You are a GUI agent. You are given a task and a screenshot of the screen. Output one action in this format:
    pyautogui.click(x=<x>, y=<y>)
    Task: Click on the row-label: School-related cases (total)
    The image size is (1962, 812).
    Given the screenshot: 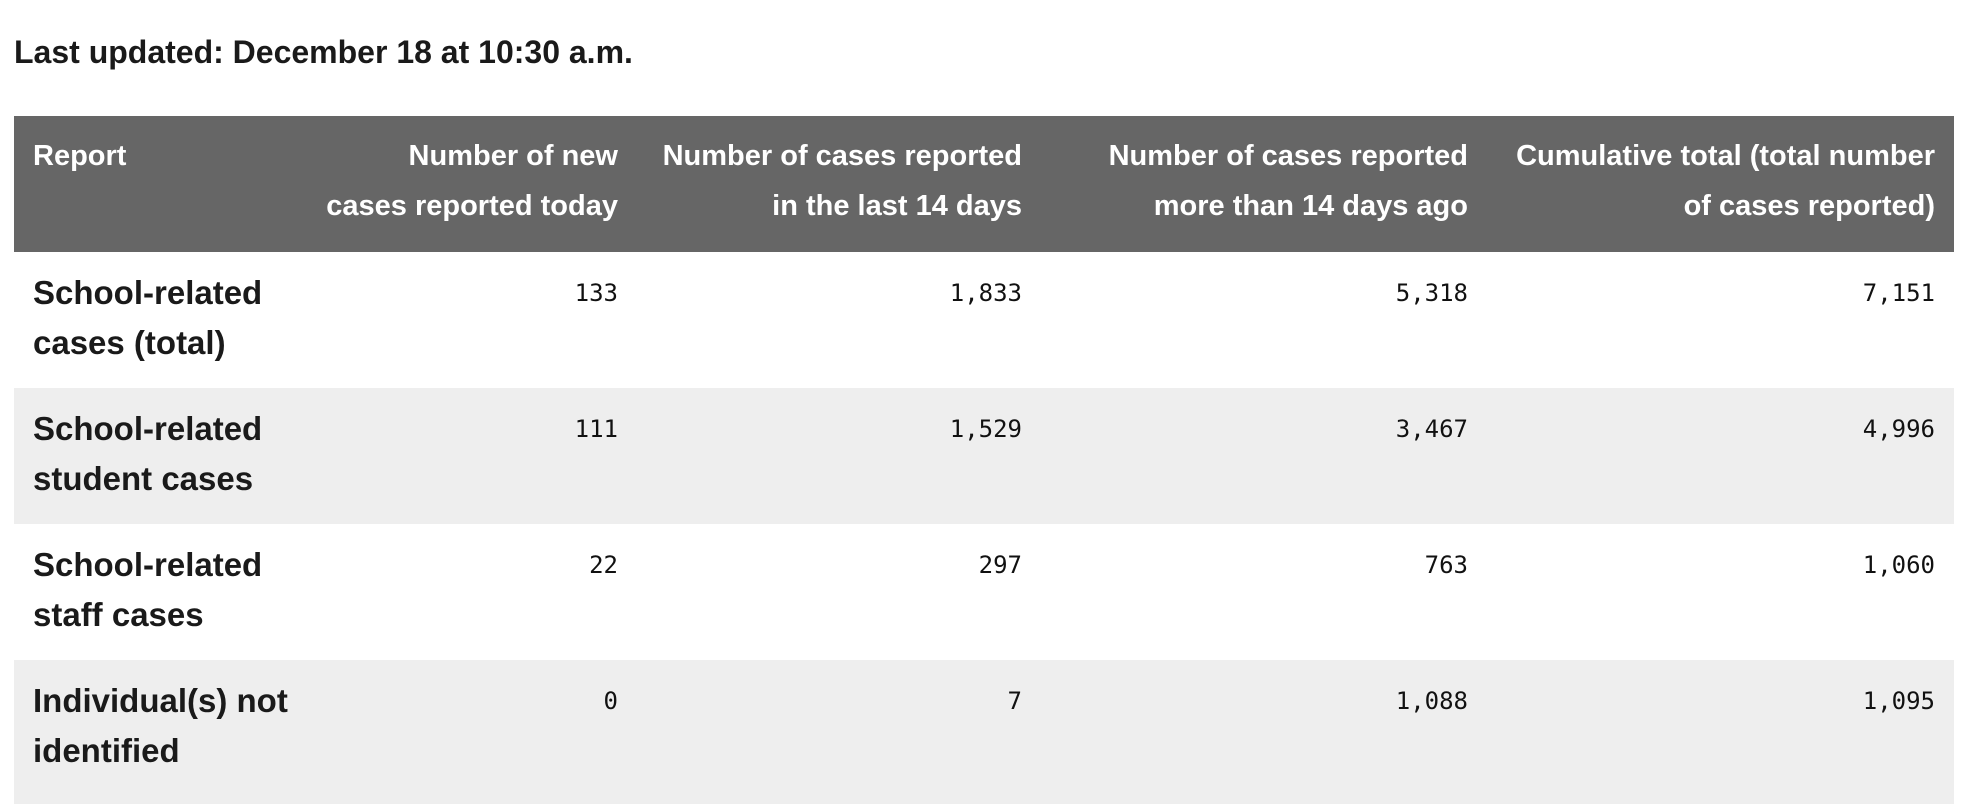 What is the action you would take?
    pyautogui.click(x=148, y=317)
    